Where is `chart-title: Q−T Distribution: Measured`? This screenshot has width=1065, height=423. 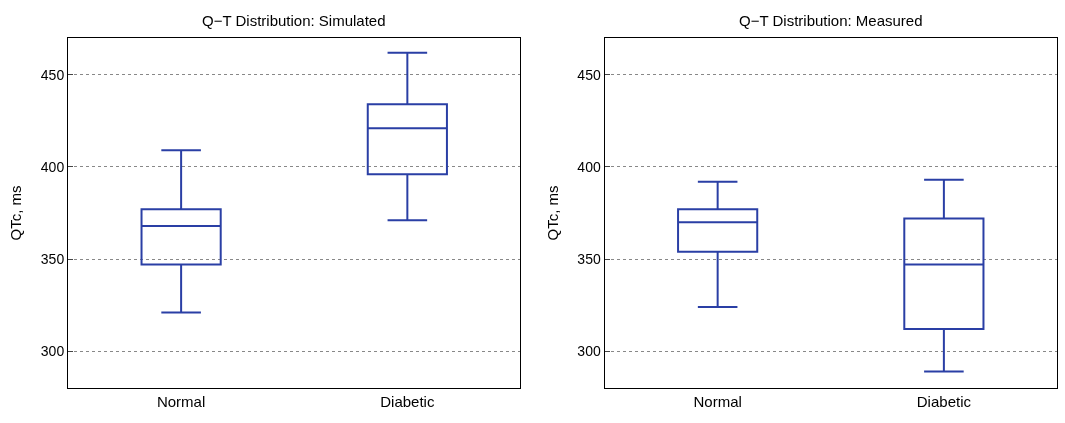
chart-title: Q−T Distribution: Measured is located at coordinates (831, 20).